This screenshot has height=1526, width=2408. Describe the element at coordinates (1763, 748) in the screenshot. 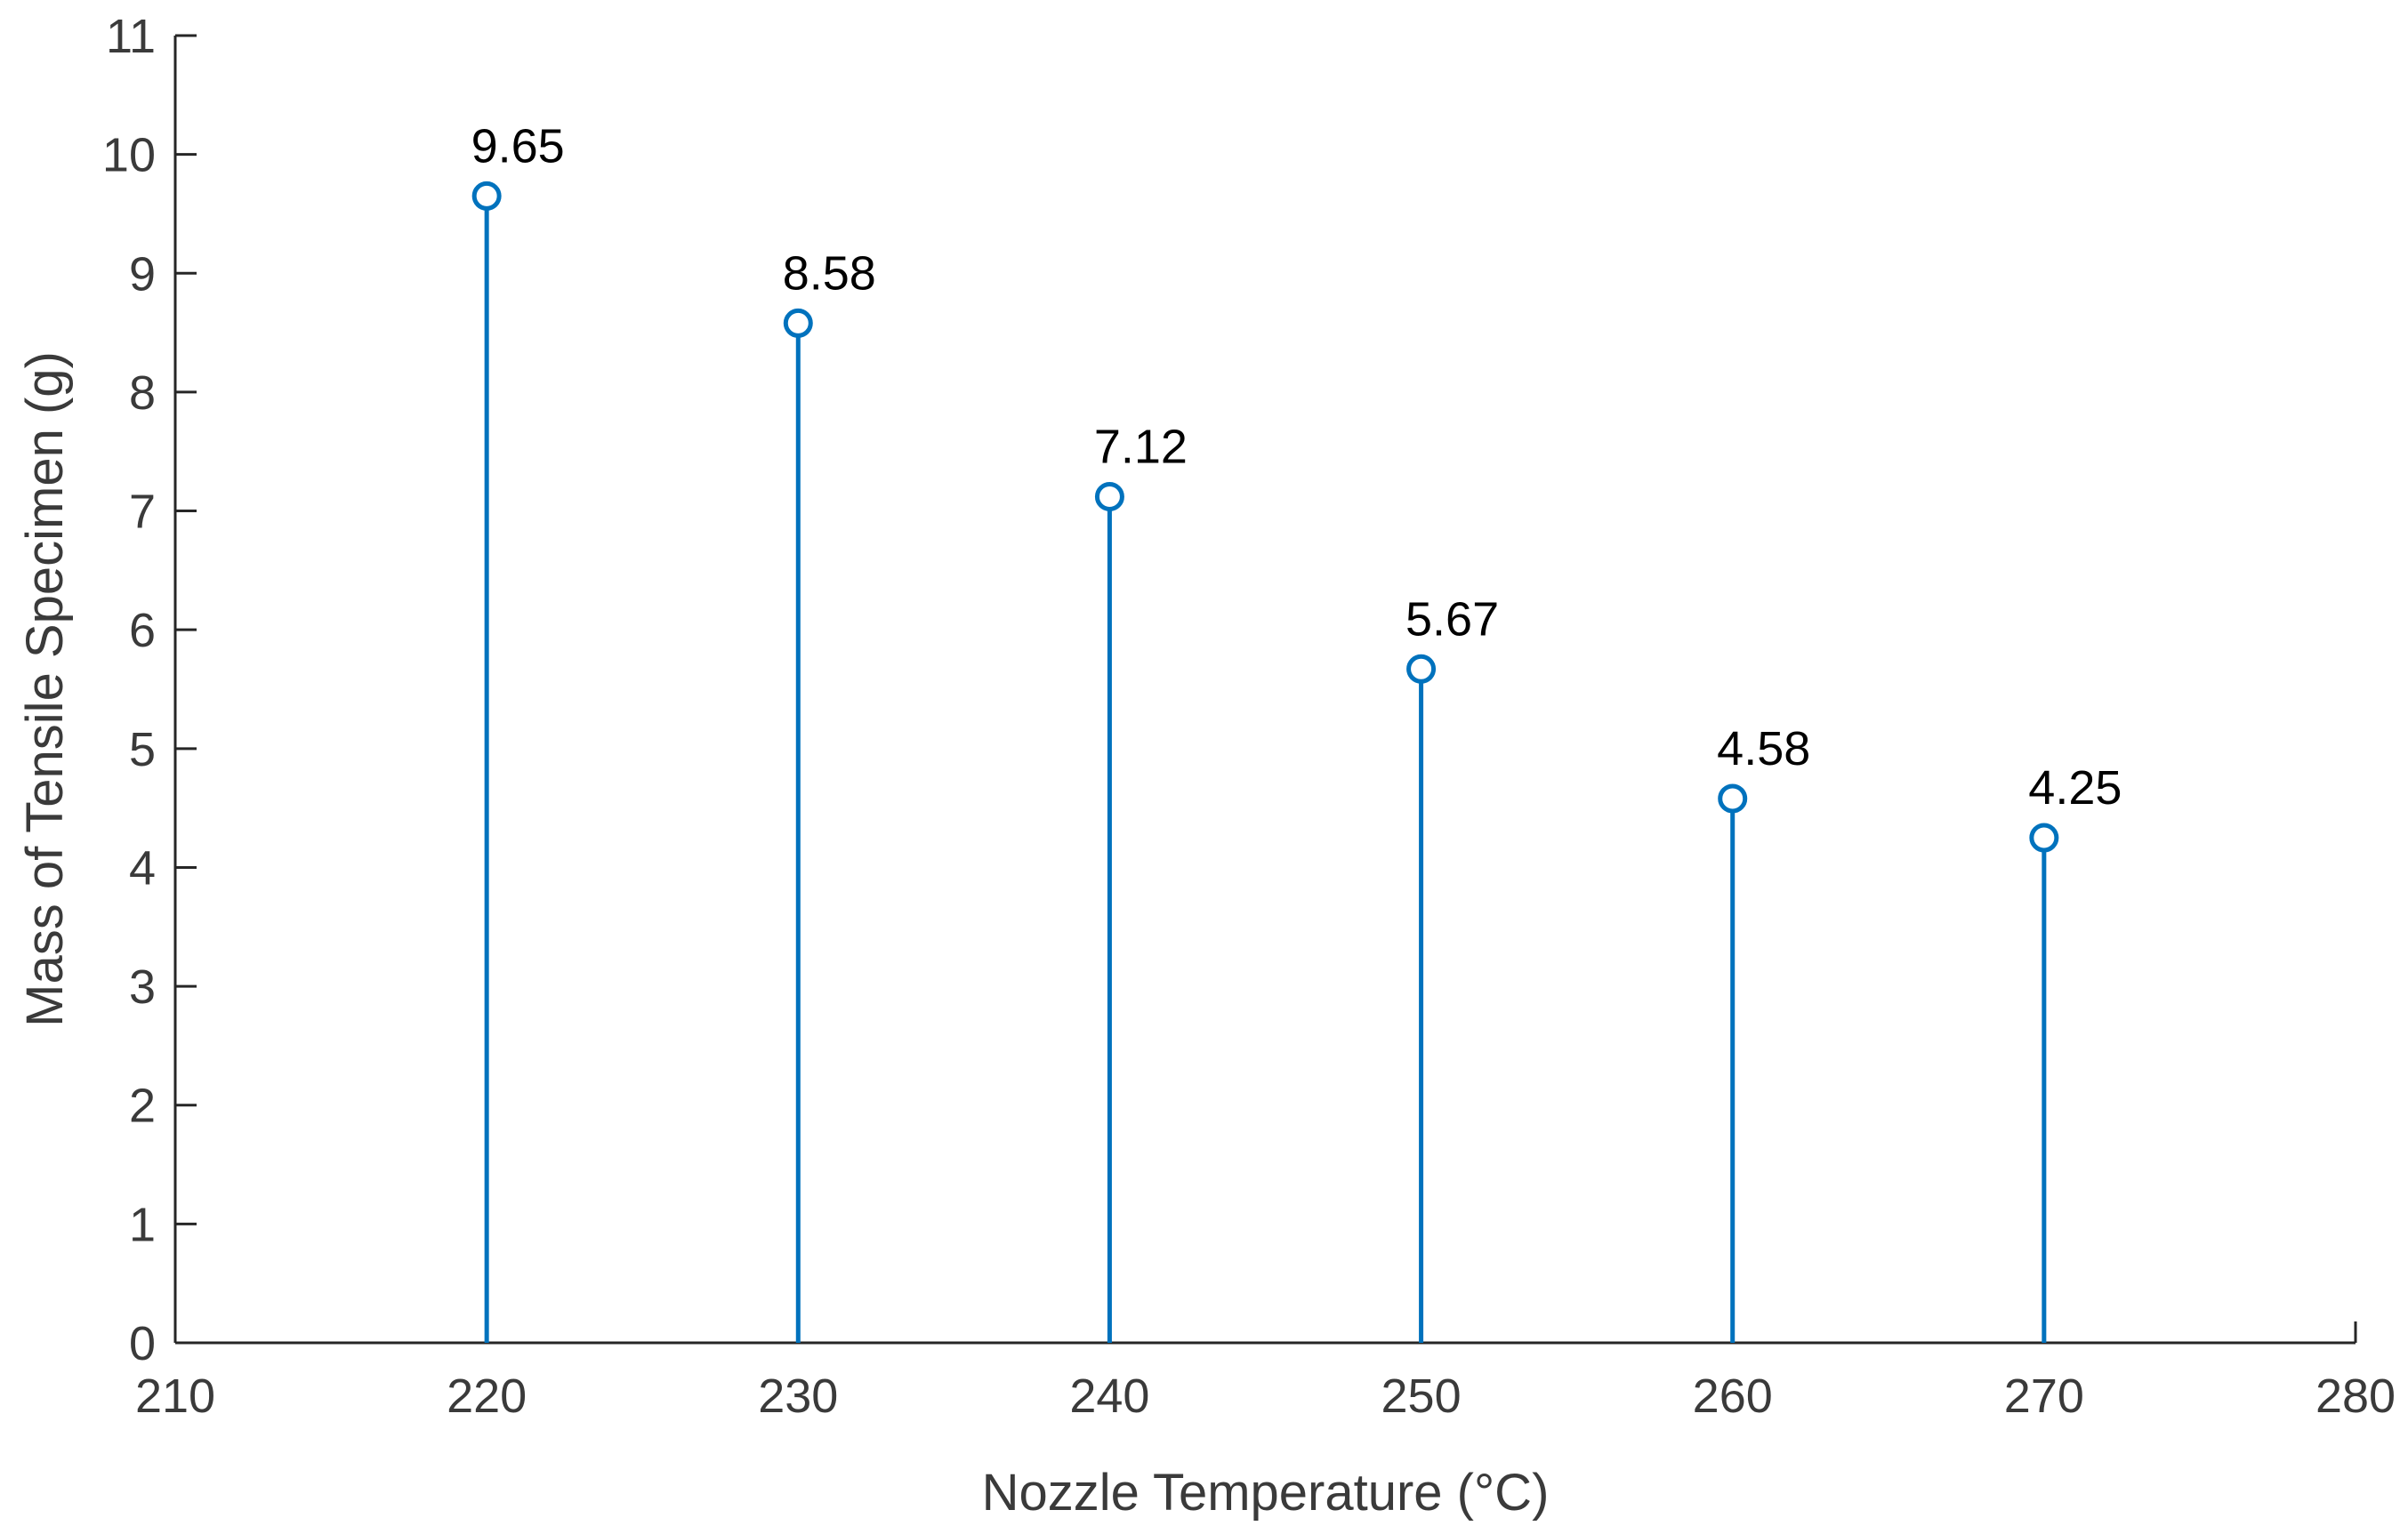

I see `data-label: 4.58` at that location.